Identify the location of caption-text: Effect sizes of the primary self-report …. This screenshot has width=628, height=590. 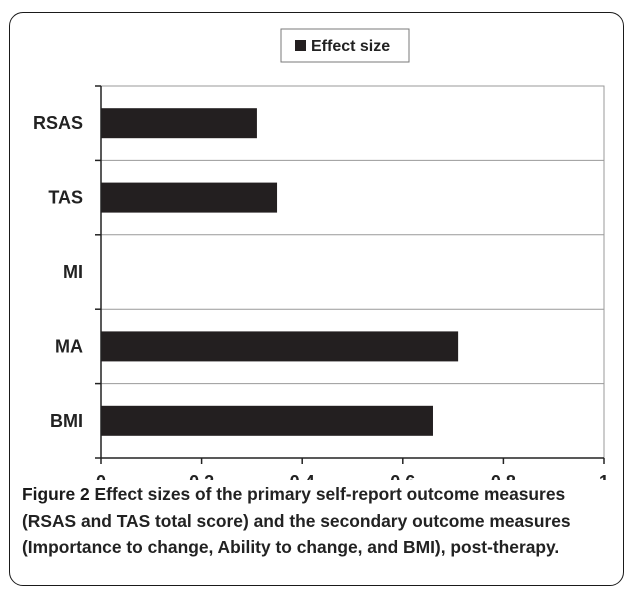
(296, 520).